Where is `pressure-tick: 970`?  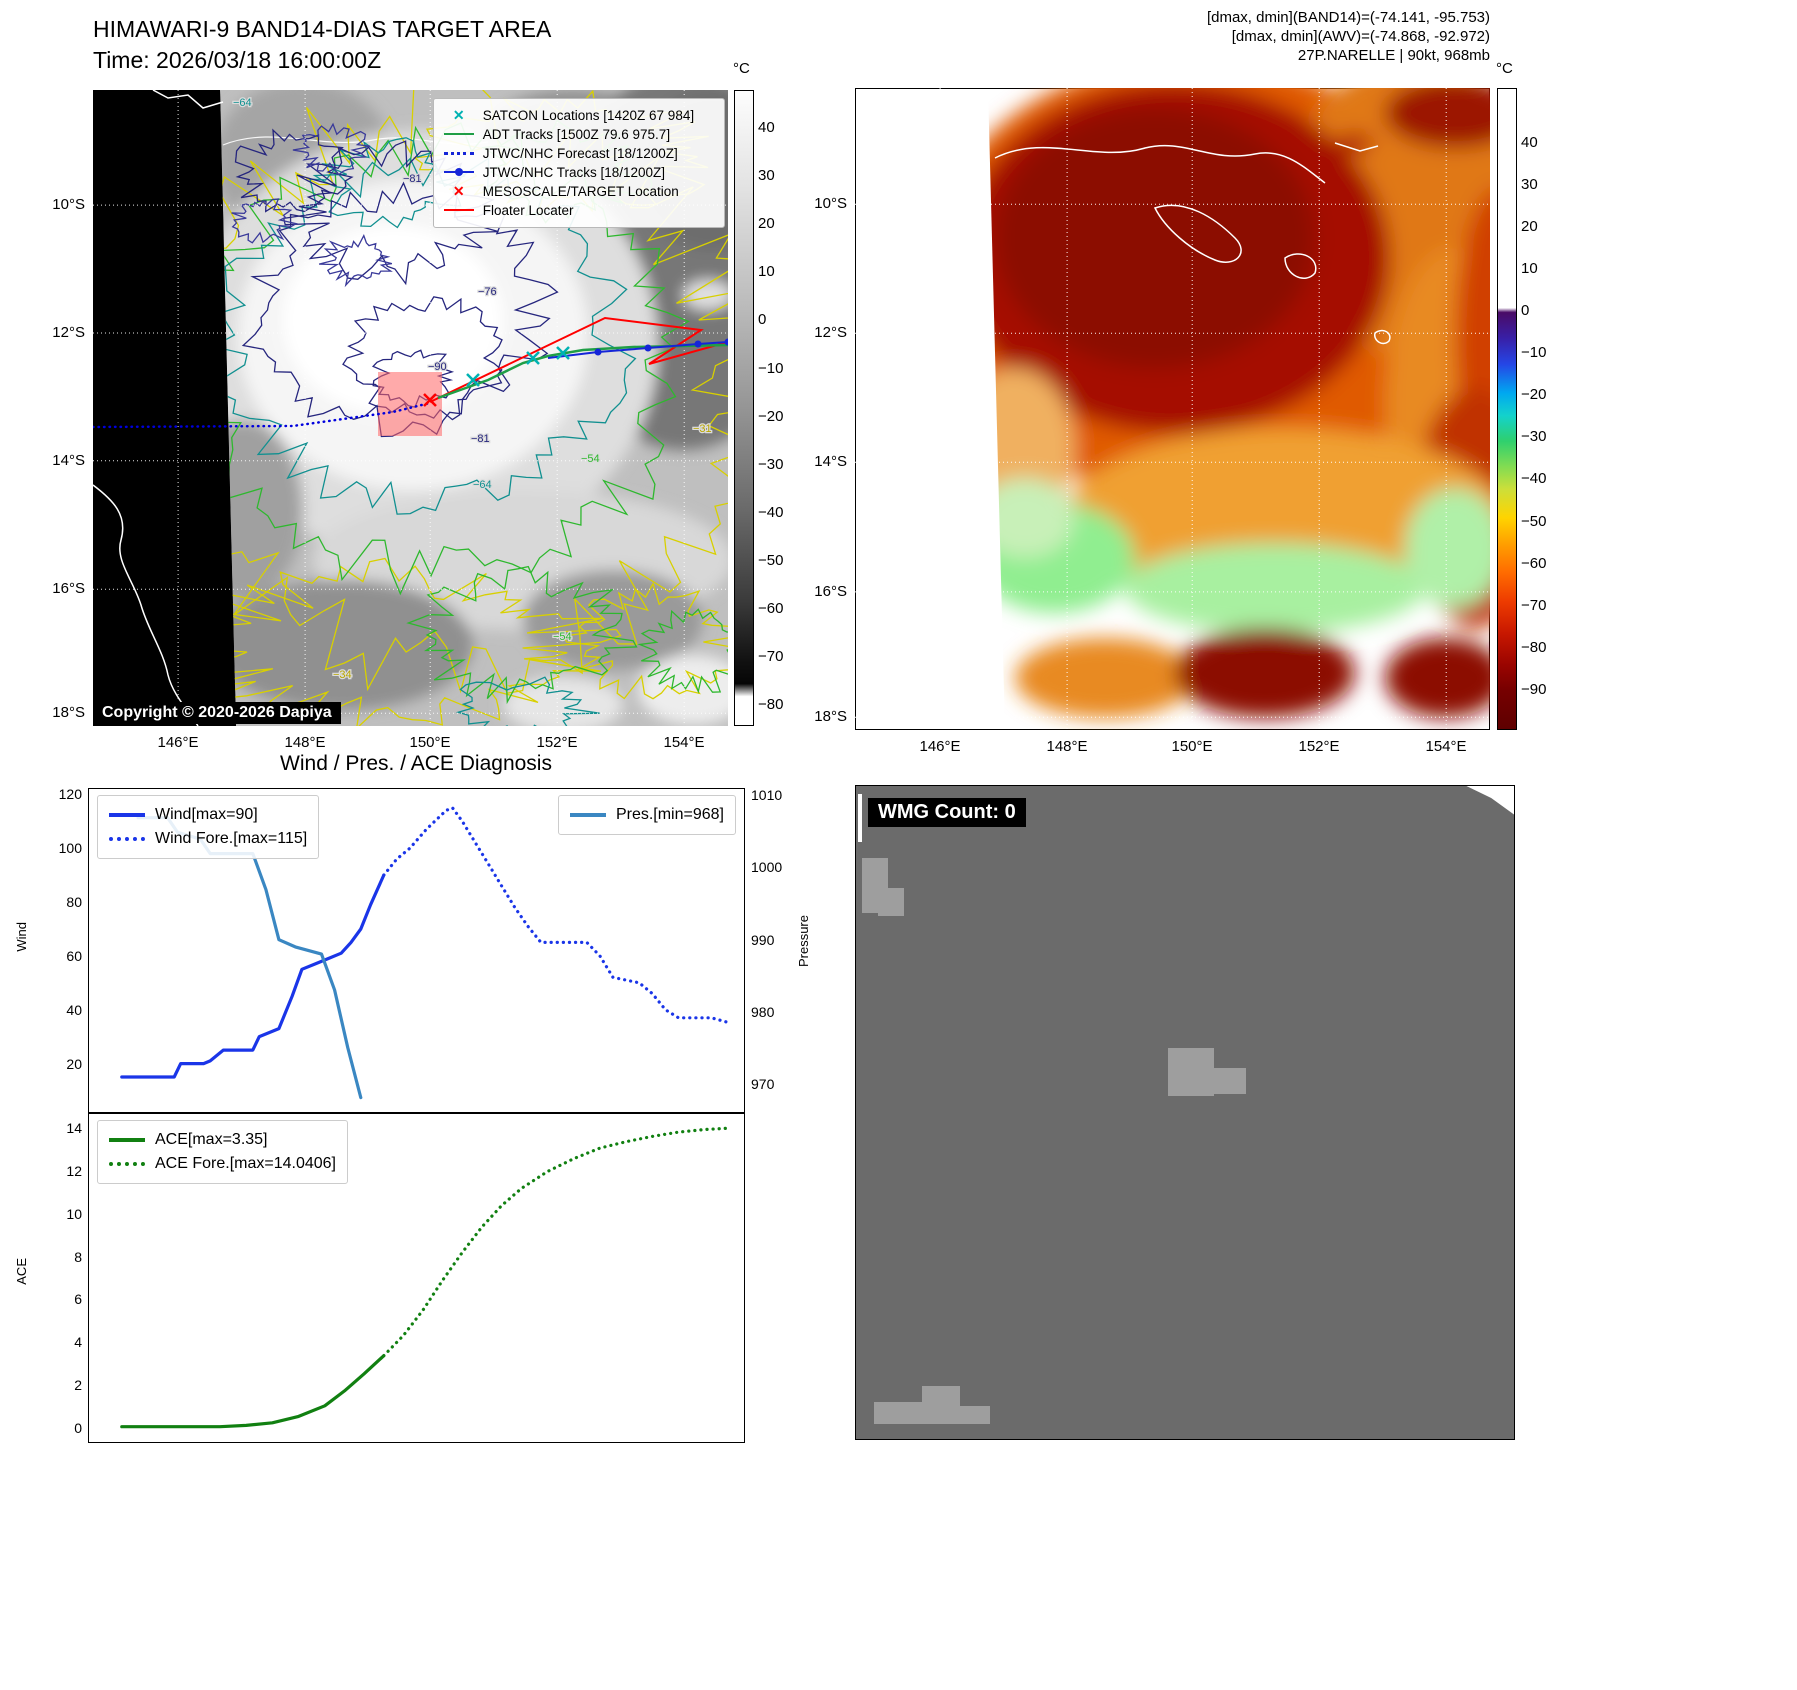 pressure-tick: 970 is located at coordinates (763, 1084).